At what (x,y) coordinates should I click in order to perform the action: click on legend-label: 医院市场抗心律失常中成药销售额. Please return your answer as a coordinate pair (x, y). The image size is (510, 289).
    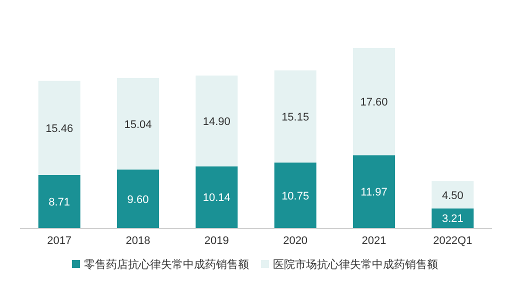
    Looking at the image, I should click on (355, 264).